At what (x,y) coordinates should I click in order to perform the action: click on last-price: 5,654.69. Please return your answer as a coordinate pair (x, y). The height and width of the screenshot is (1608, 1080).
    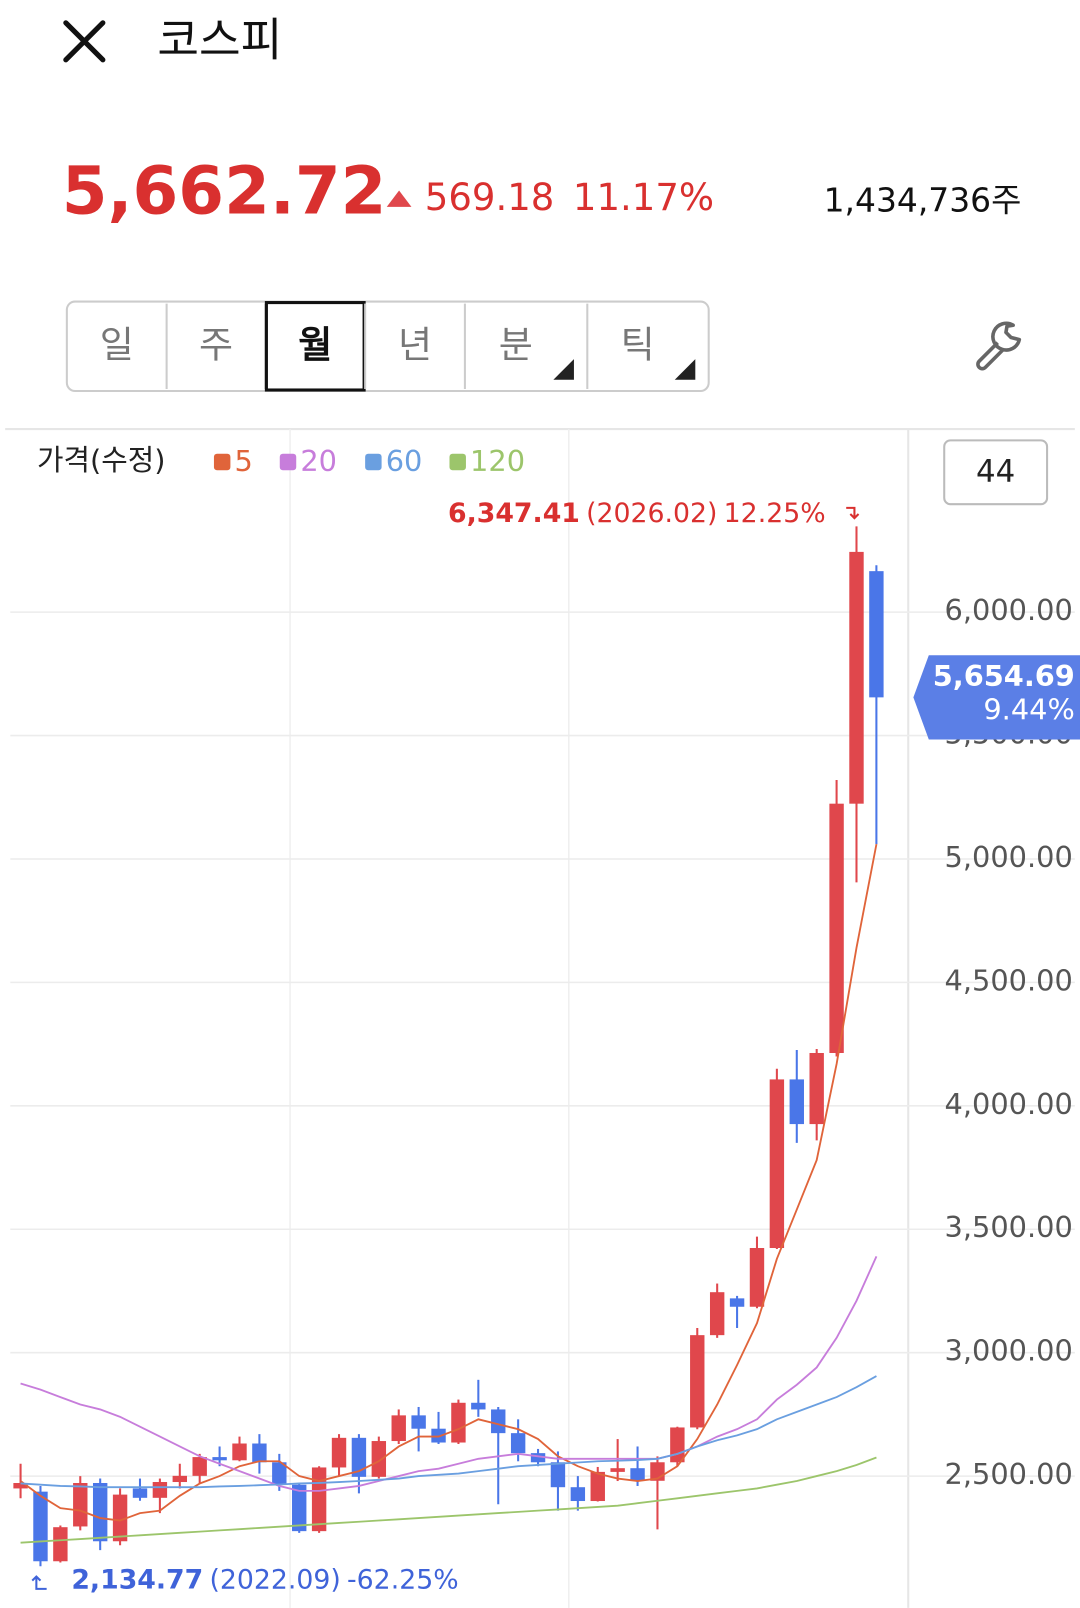
    Looking at the image, I should click on (1004, 676).